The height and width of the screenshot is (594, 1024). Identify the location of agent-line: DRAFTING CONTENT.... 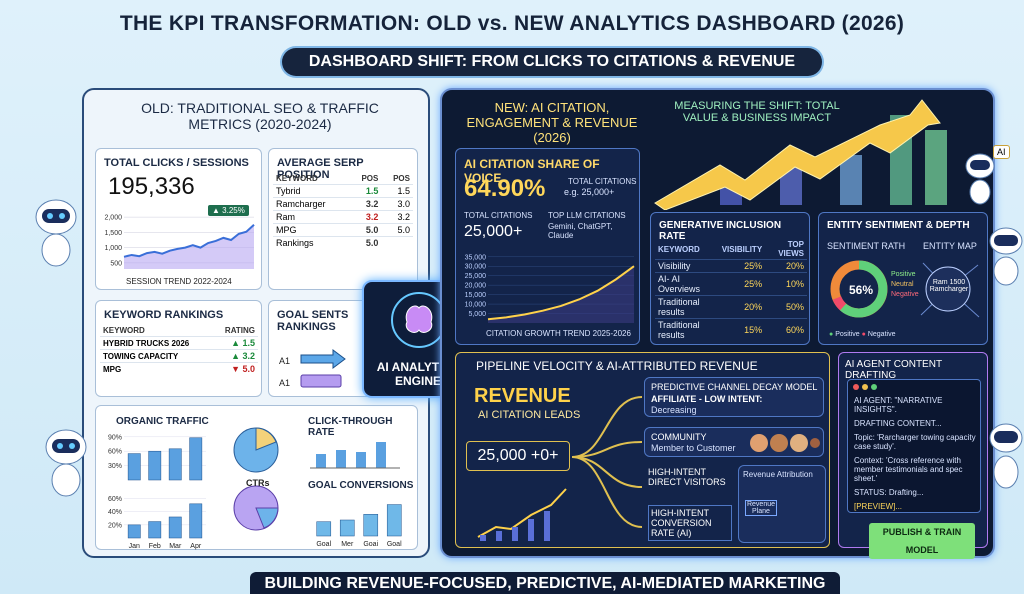
(898, 423).